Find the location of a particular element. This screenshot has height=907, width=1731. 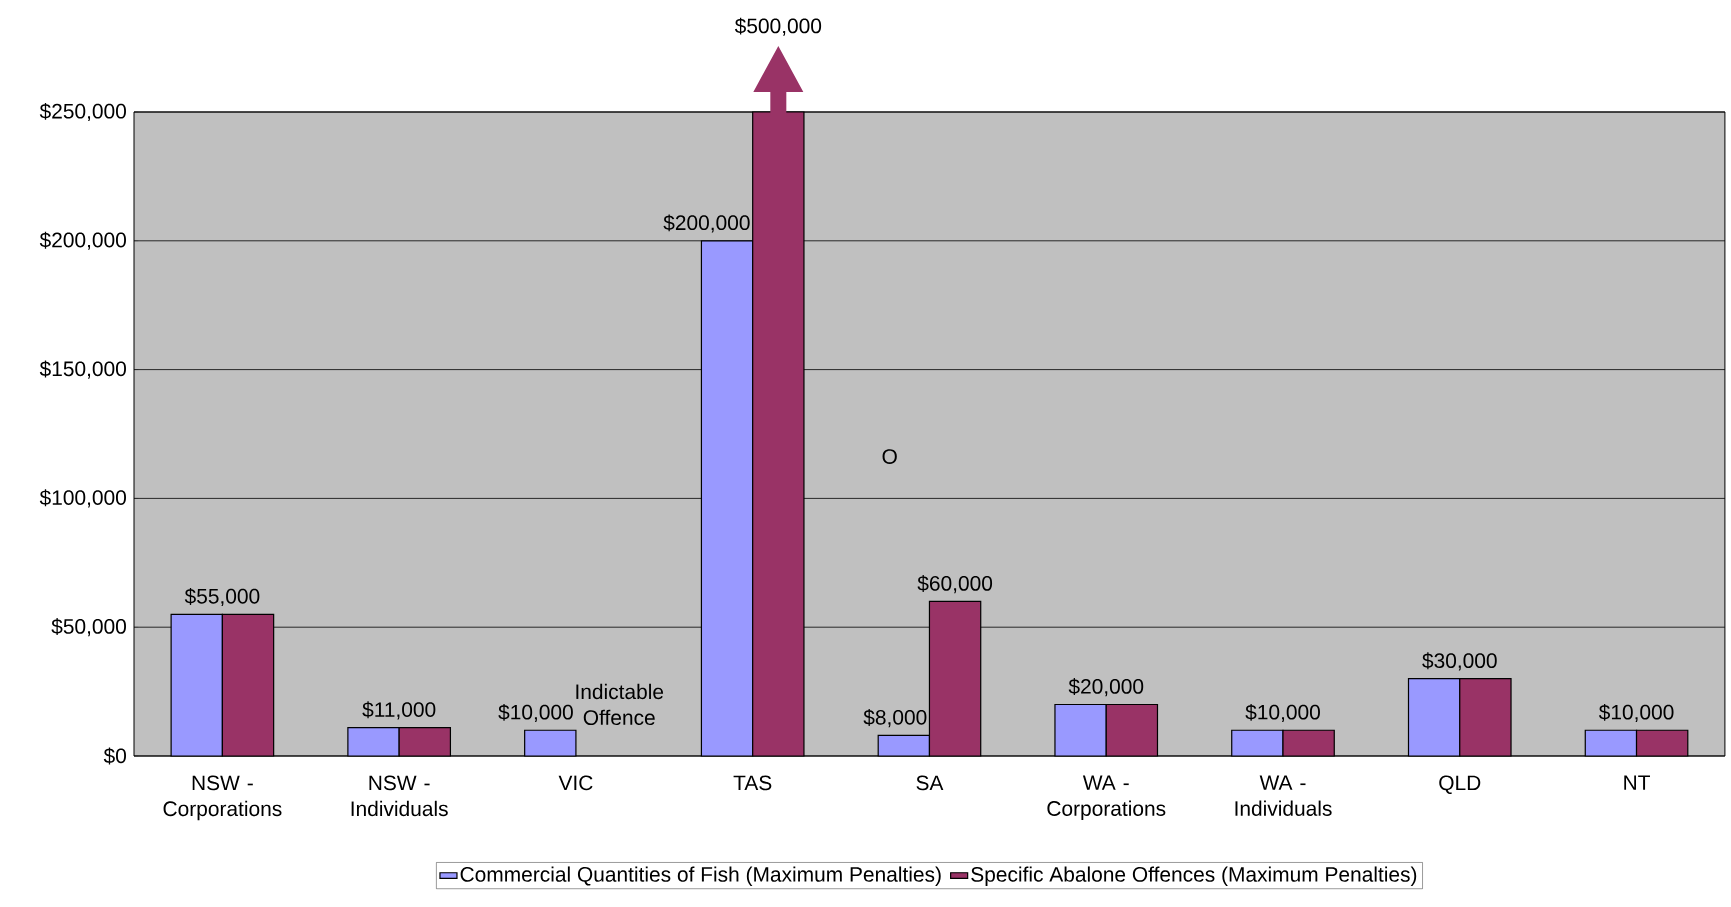

y-tick-label: $100,000 is located at coordinates (82, 498).